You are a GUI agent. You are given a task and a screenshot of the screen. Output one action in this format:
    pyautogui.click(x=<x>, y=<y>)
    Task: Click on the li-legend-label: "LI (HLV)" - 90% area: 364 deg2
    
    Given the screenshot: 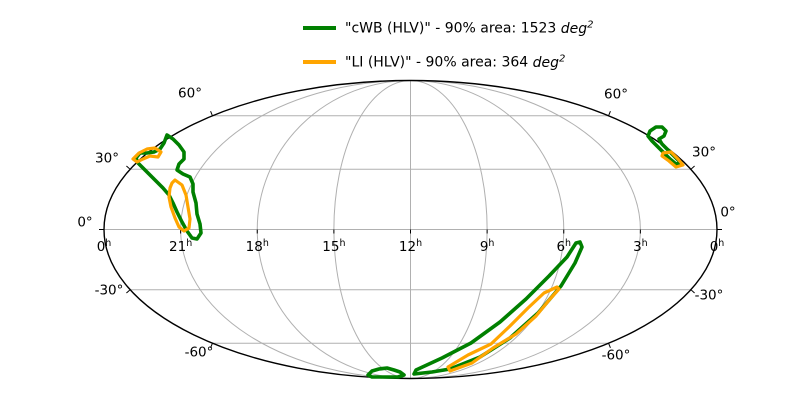 What is the action you would take?
    pyautogui.click(x=455, y=62)
    